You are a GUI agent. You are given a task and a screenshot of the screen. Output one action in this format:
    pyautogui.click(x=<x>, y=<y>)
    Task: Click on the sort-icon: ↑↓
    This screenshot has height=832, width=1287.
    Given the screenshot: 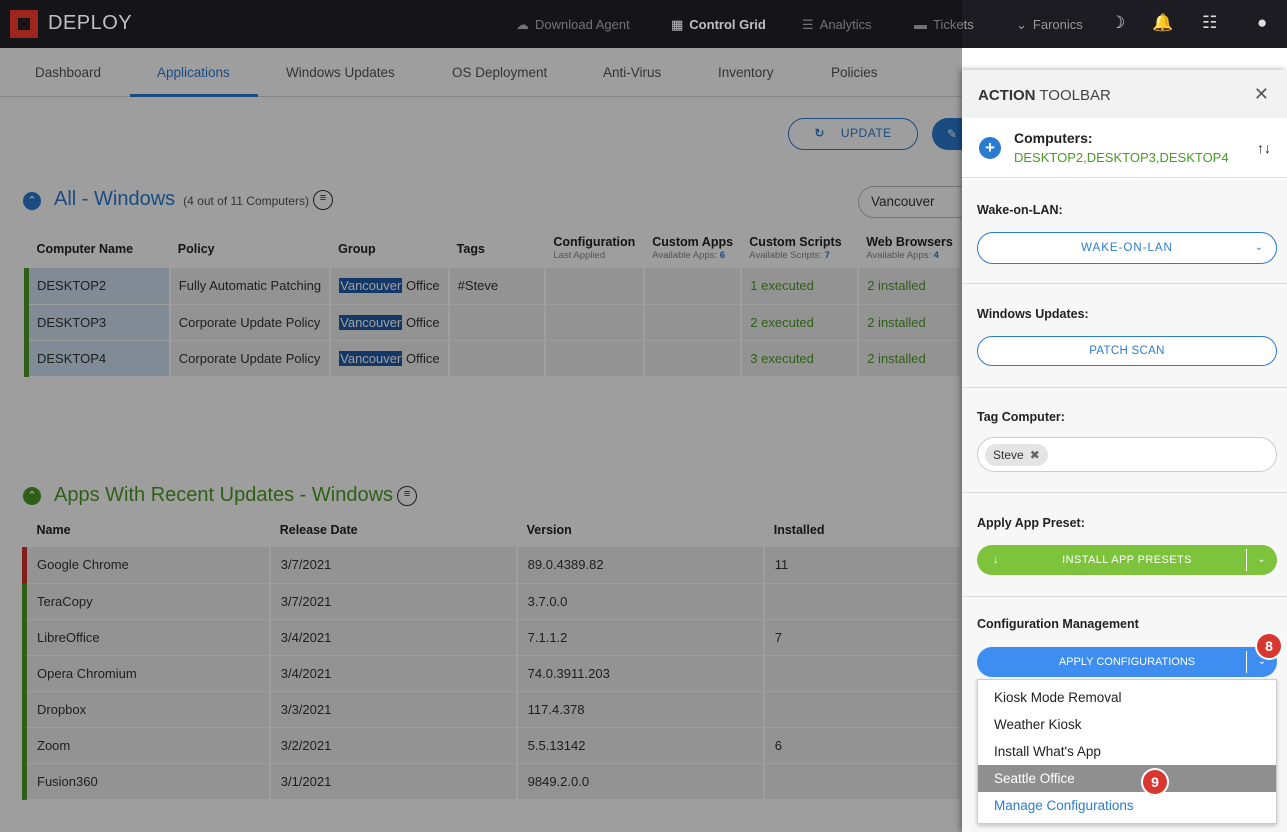 What is the action you would take?
    pyautogui.click(x=1264, y=148)
    